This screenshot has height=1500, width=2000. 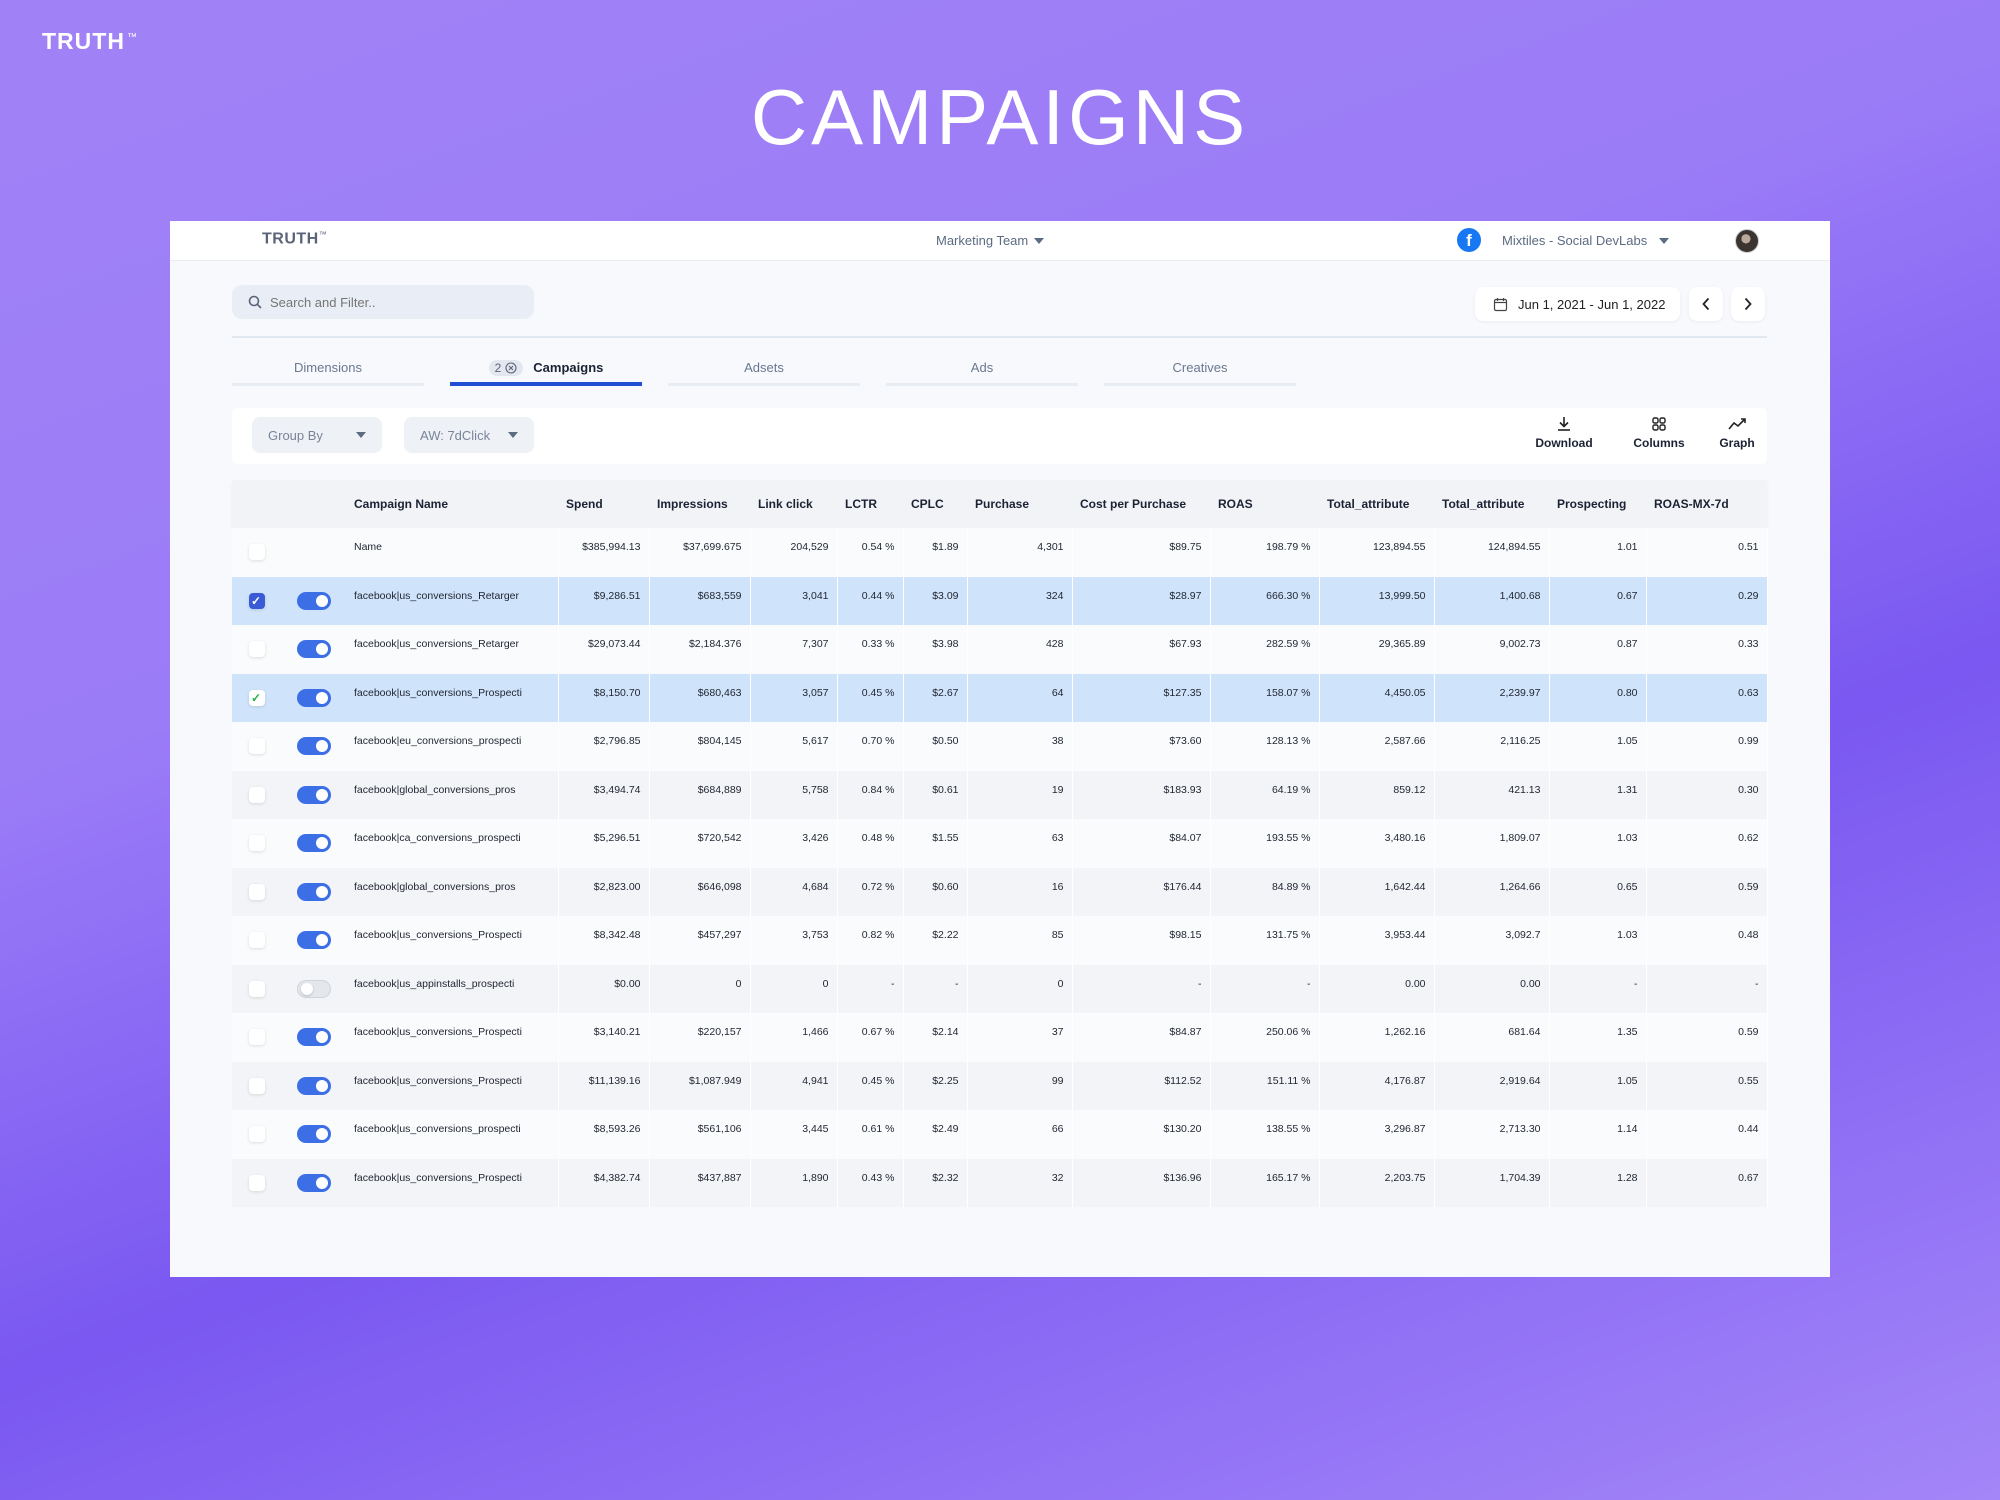 I want to click on tab-label: Creatives, so click(x=1200, y=367).